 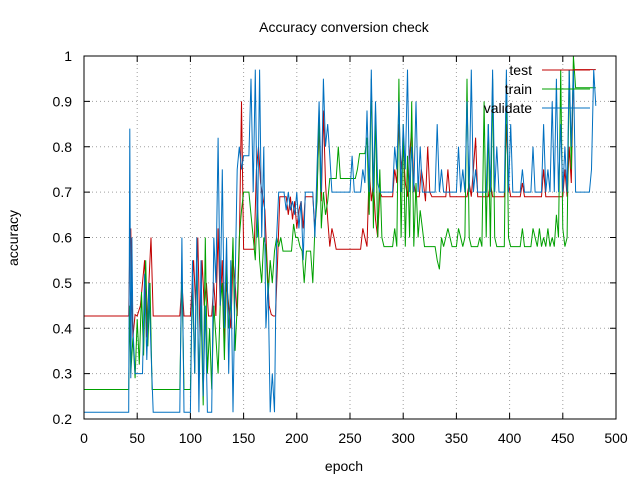 I want to click on y-tick-label: 0.9, so click(x=63, y=101).